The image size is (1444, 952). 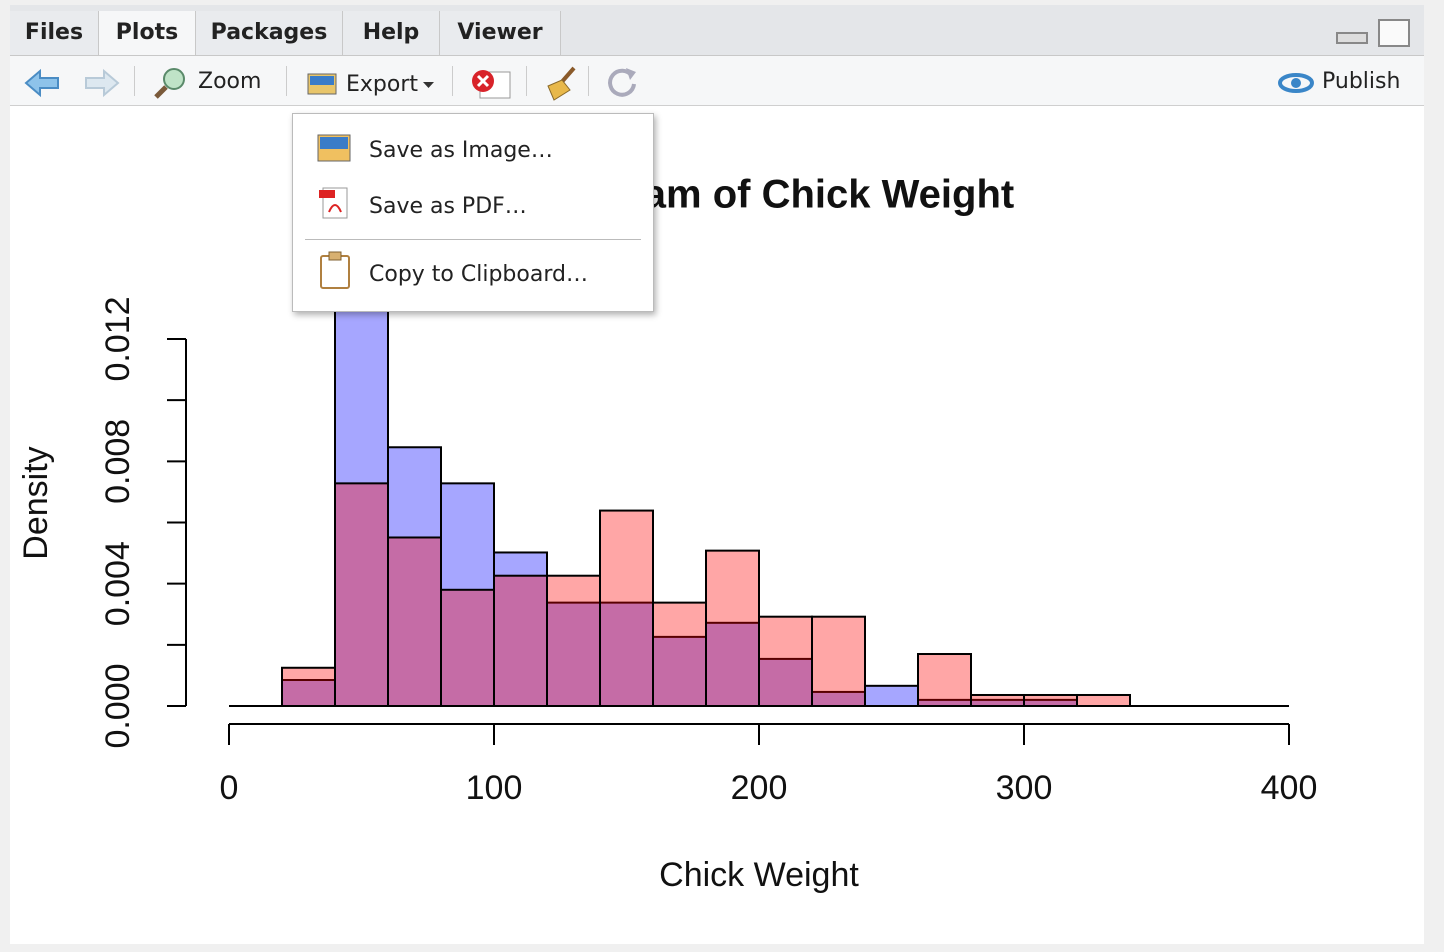 I want to click on zoom-icon, so click(x=170, y=83).